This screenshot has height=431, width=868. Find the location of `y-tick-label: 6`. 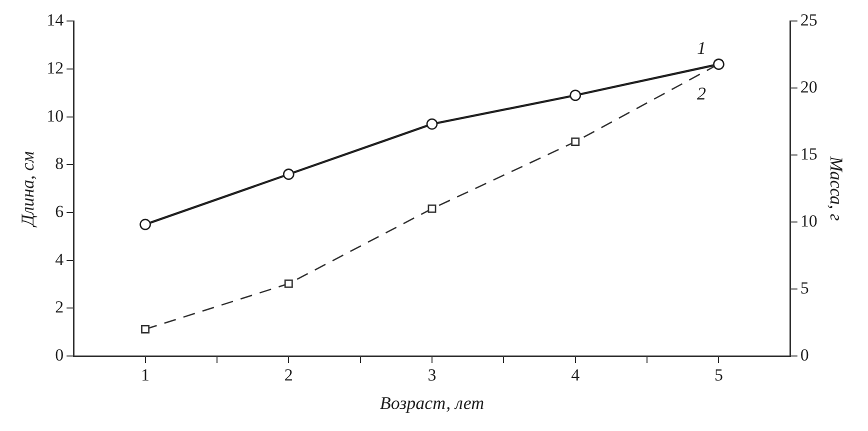

y-tick-label: 6 is located at coordinates (59, 211).